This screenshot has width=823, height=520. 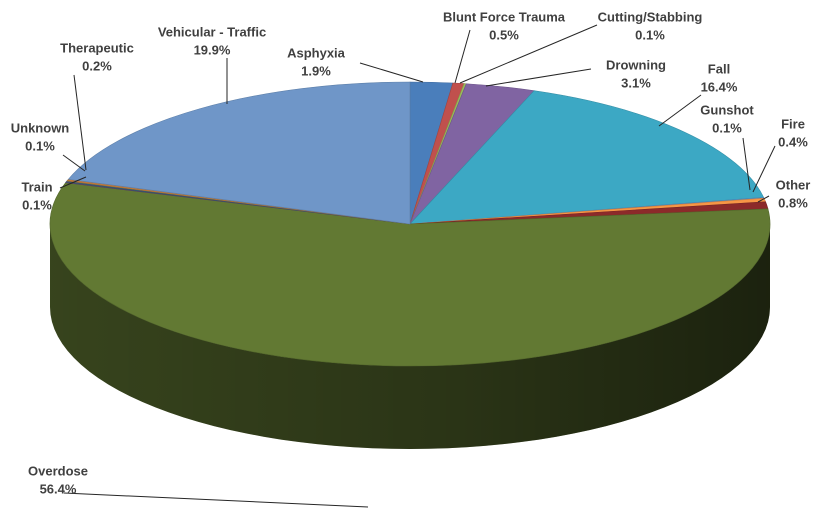 What do you see at coordinates (719, 69) in the screenshot?
I see `slice-label-fall: Fall` at bounding box center [719, 69].